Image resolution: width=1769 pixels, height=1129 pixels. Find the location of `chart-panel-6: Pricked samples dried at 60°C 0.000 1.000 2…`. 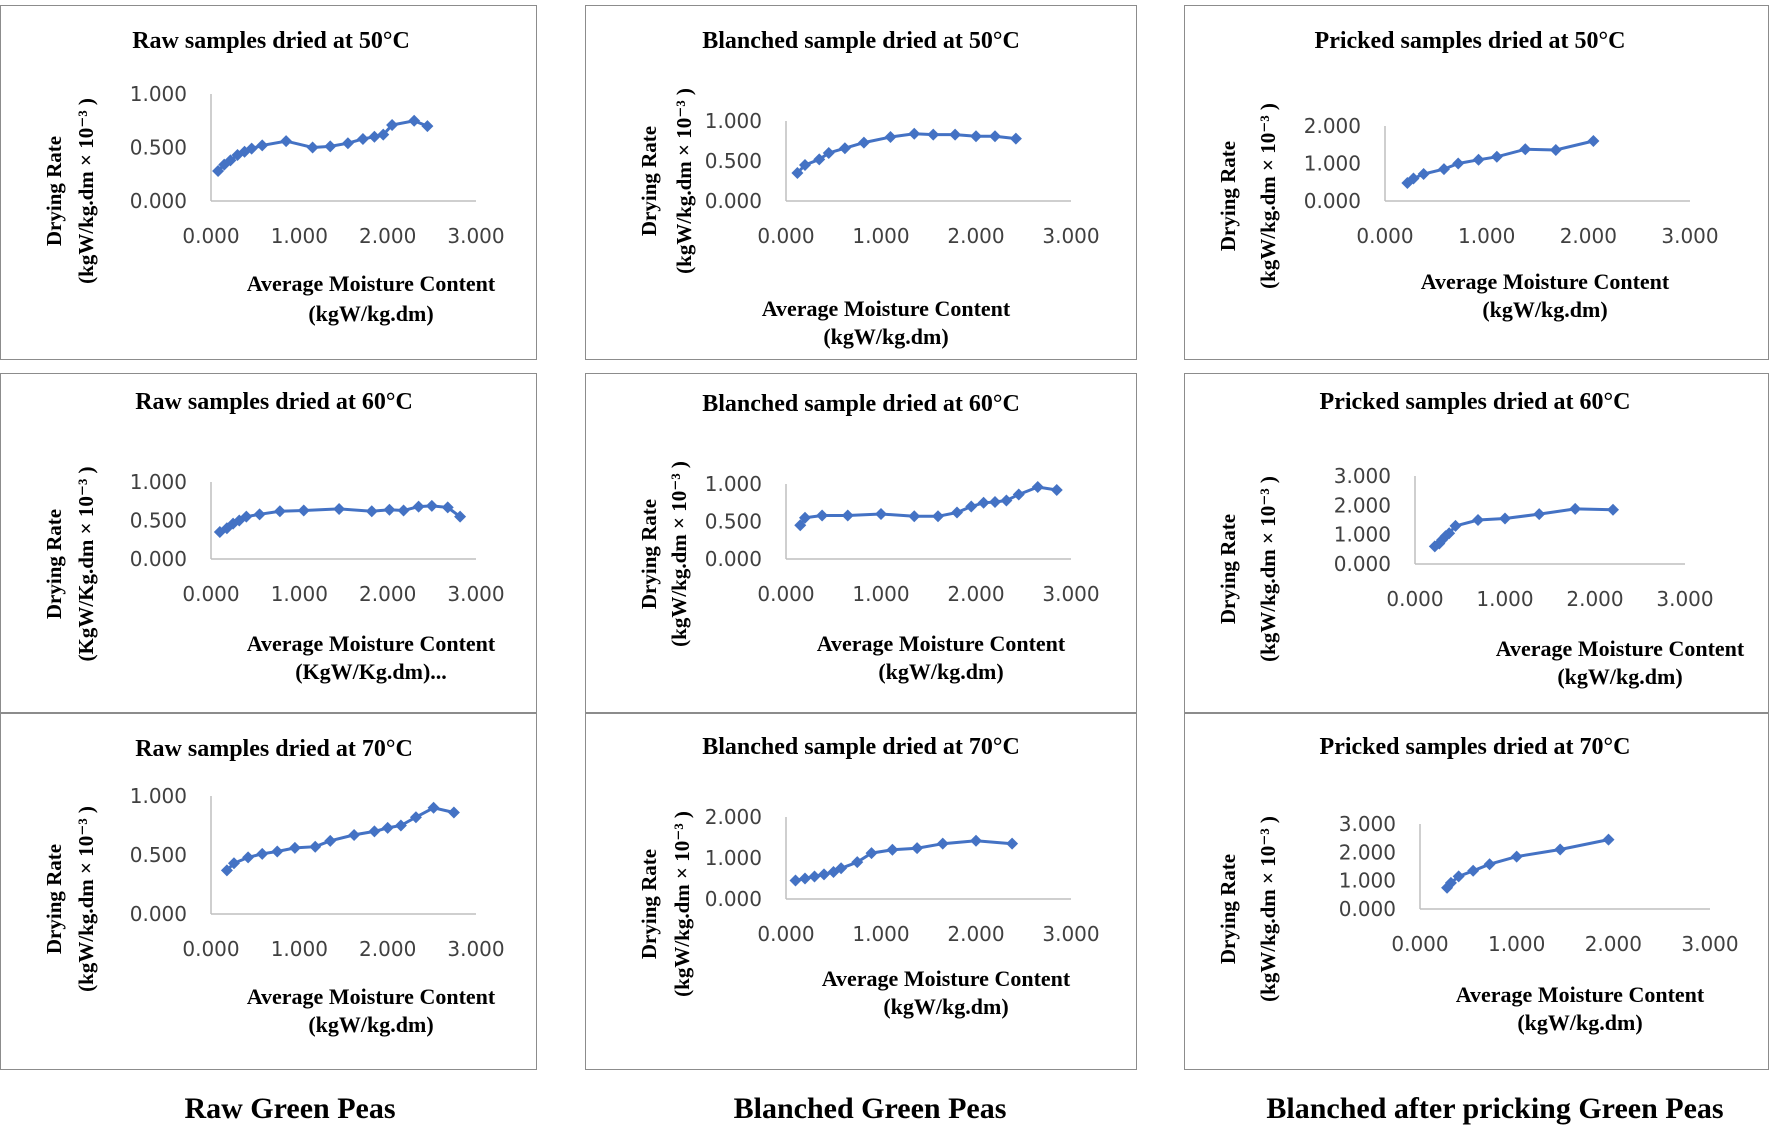

chart-panel-6: Pricked samples dried at 60°C 0.000 1.000 2… is located at coordinates (1476, 543).